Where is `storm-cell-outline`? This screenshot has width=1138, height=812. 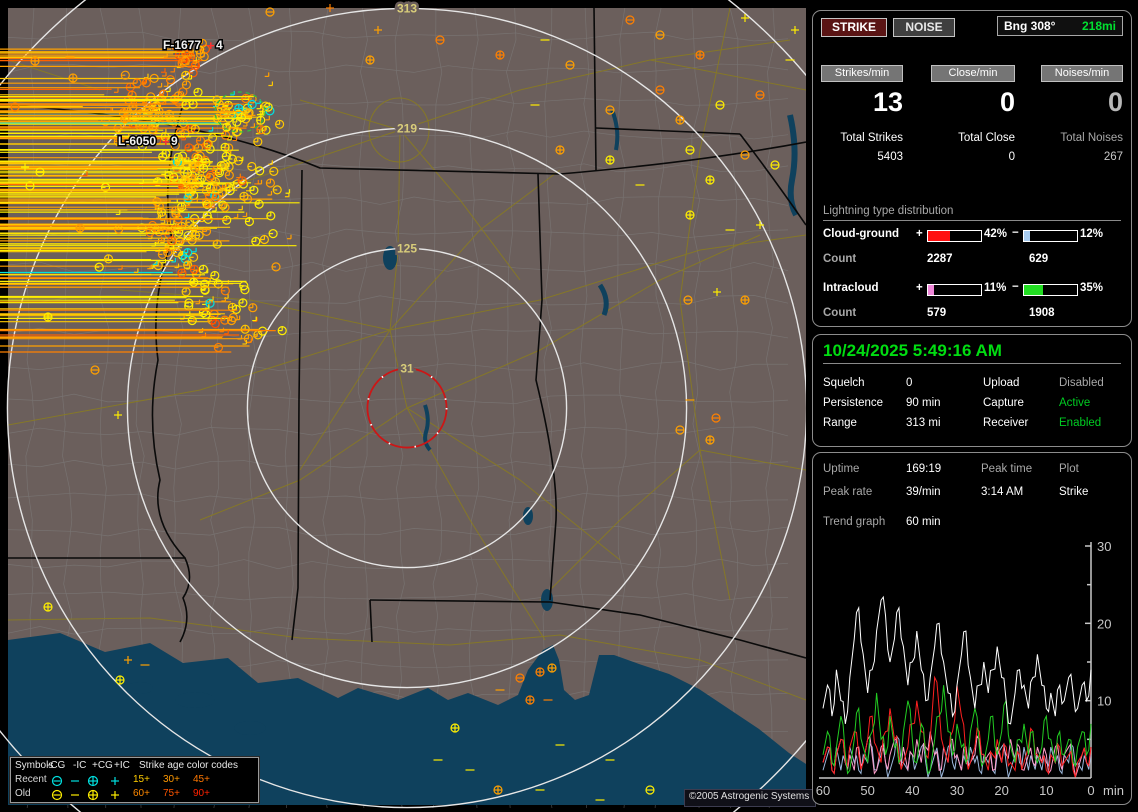 storm-cell-outline is located at coordinates (240, 112).